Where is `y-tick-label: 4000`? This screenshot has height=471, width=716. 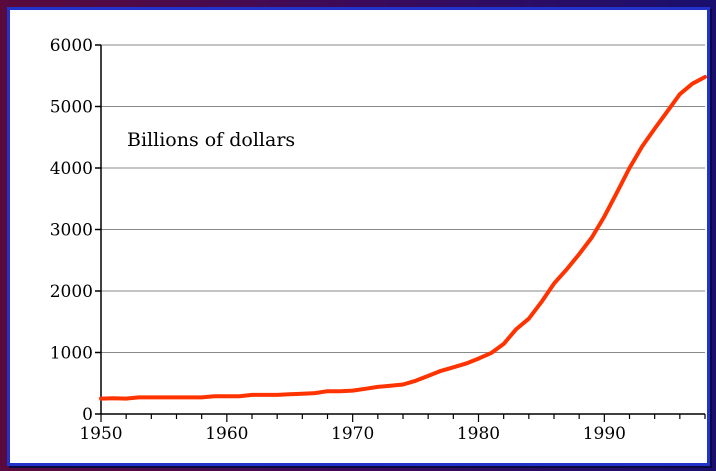 y-tick-label: 4000 is located at coordinates (71, 169).